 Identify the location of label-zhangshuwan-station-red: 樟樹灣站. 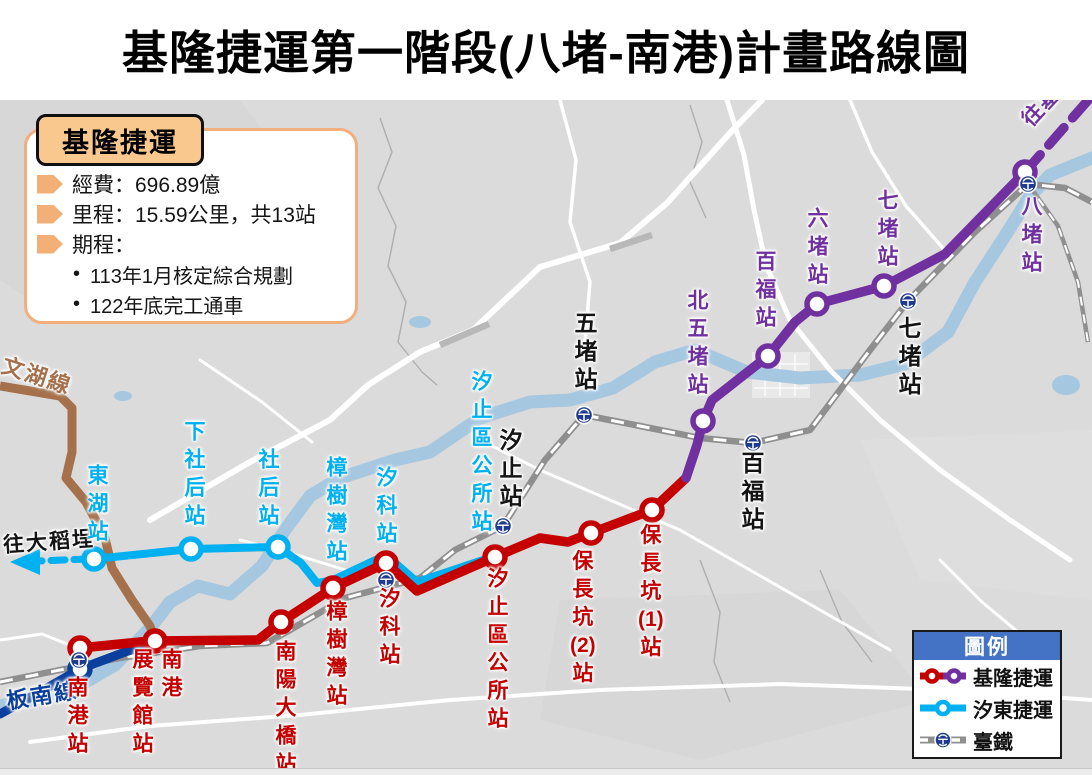
(335, 656).